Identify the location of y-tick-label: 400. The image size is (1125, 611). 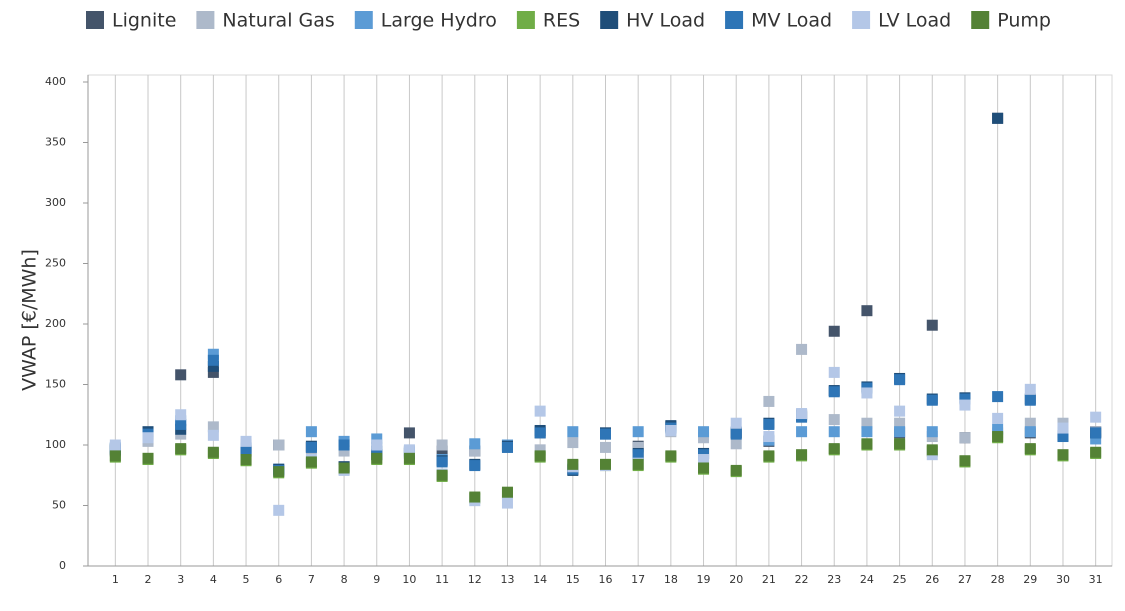
(55, 81).